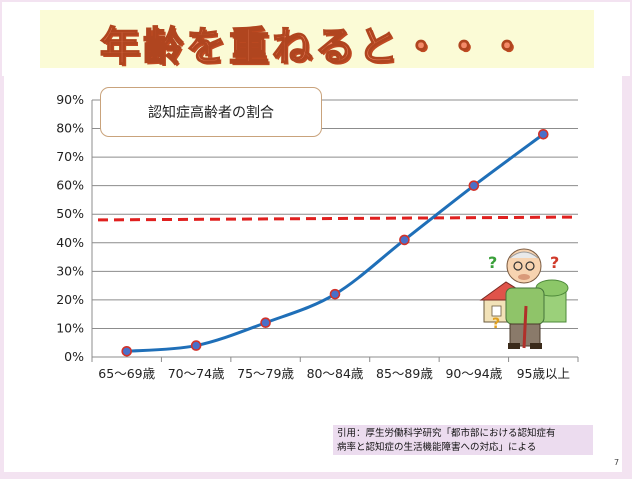  Describe the element at coordinates (437, 447) in the screenshot. I see `citation-line-2: 病率と認知症の生活機能障害への対応」による` at that location.